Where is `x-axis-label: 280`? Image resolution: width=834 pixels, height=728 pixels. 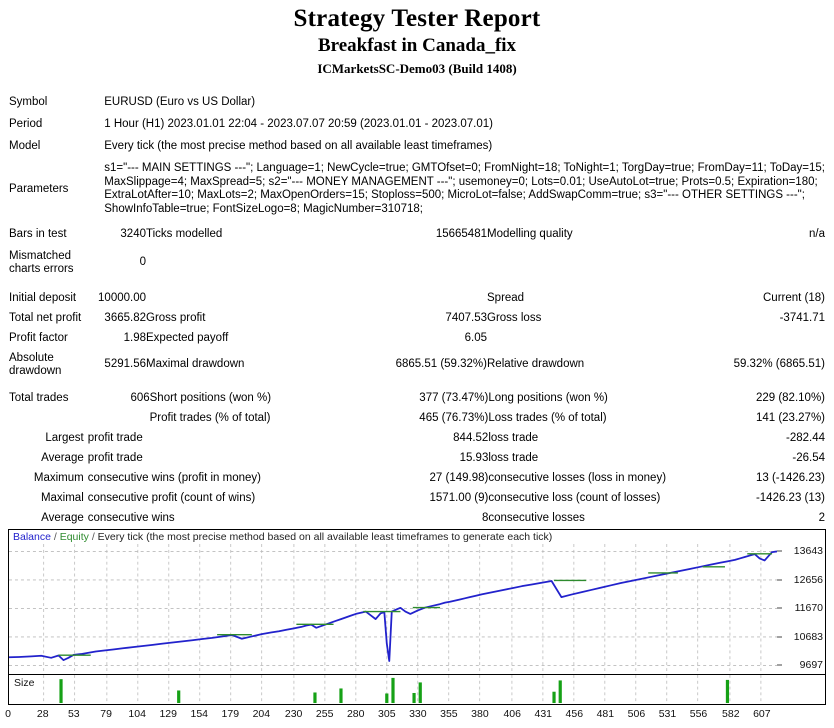 x-axis-label: 280 is located at coordinates (355, 714).